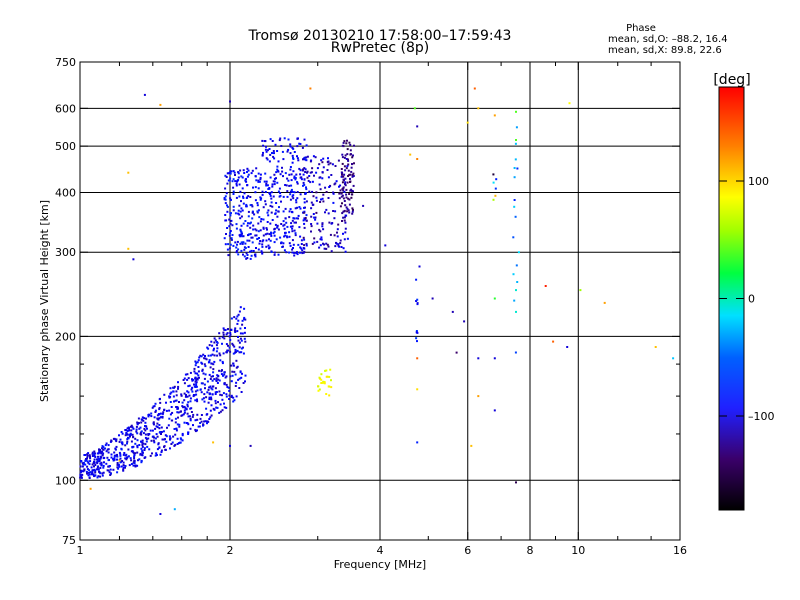  What do you see at coordinates (380, 564) in the screenshot?
I see `x-axis-label: Frequency [MHz]` at bounding box center [380, 564].